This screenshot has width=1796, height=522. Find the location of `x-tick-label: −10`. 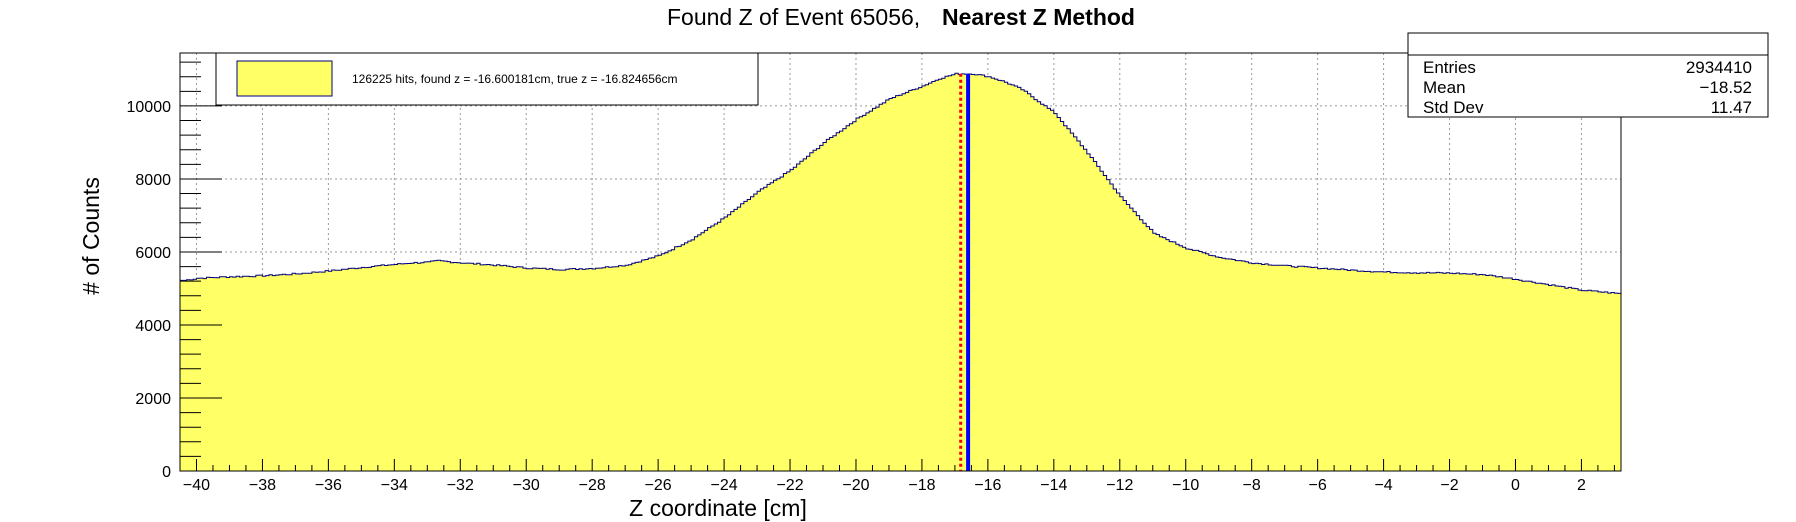

x-tick-label: −10 is located at coordinates (1185, 485).